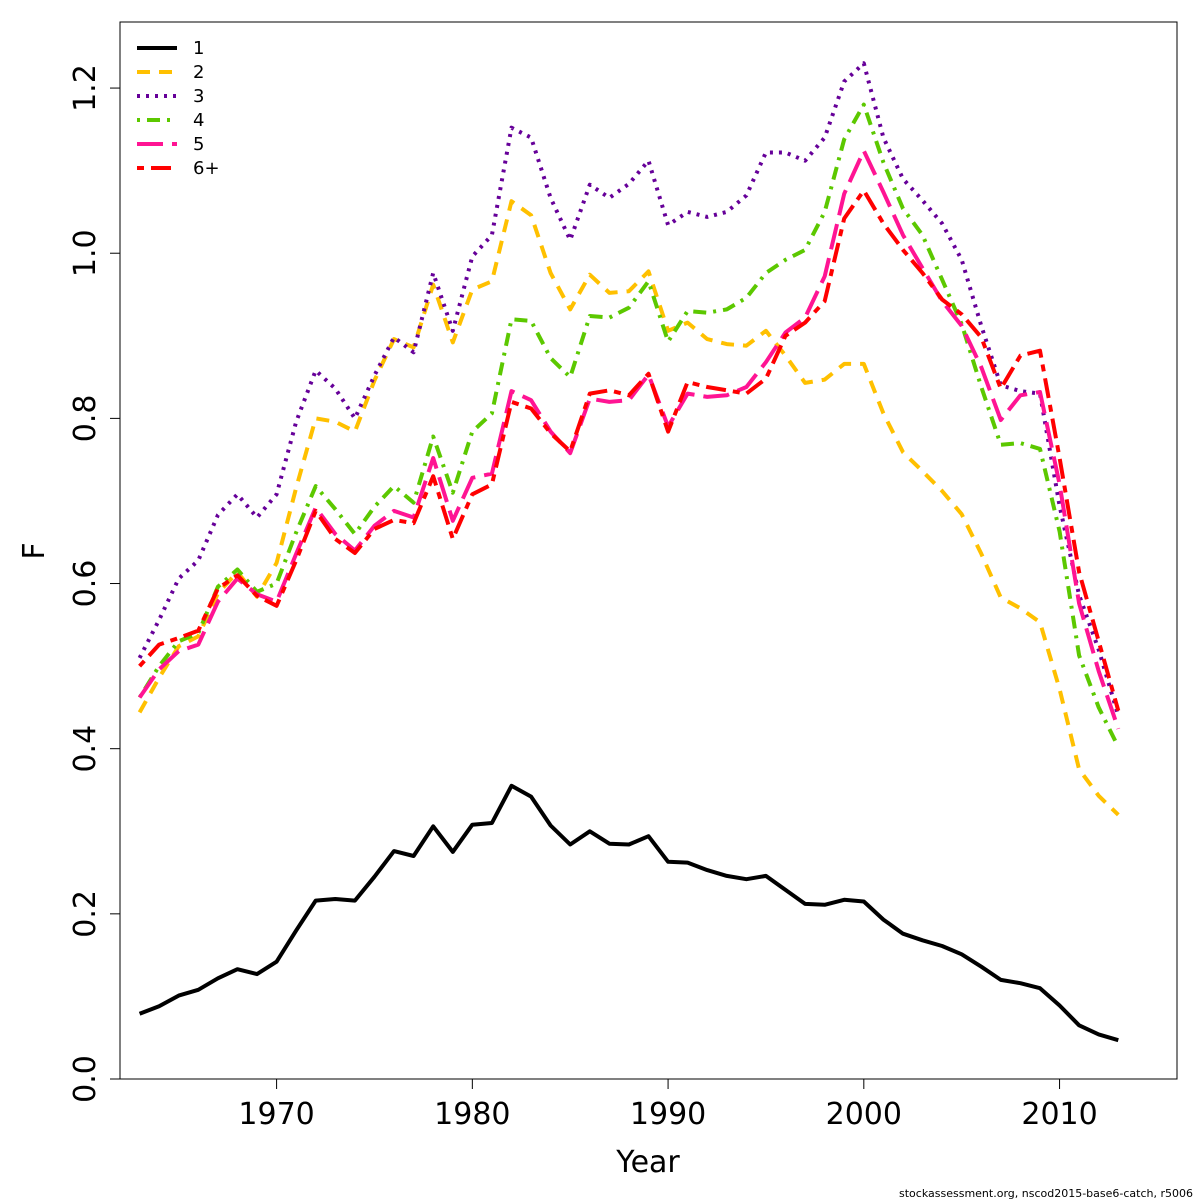 Image resolution: width=1200 pixels, height=1200 pixels. What do you see at coordinates (198, 48) in the screenshot?
I see `legend-label: 1` at bounding box center [198, 48].